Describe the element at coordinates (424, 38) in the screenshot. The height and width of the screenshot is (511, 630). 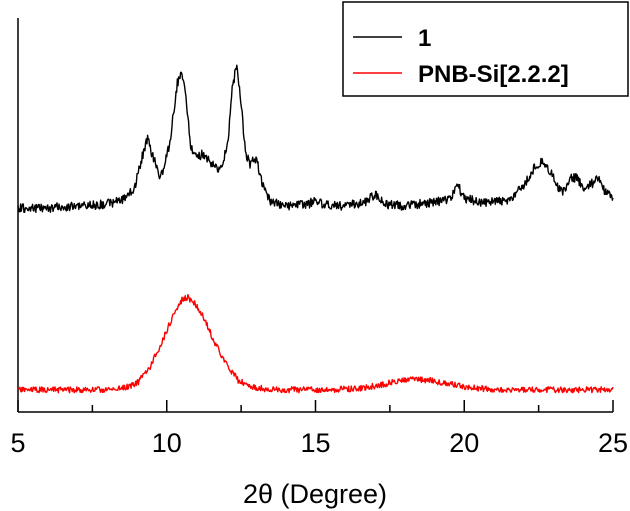
I see `legend-label-series-1: 1` at that location.